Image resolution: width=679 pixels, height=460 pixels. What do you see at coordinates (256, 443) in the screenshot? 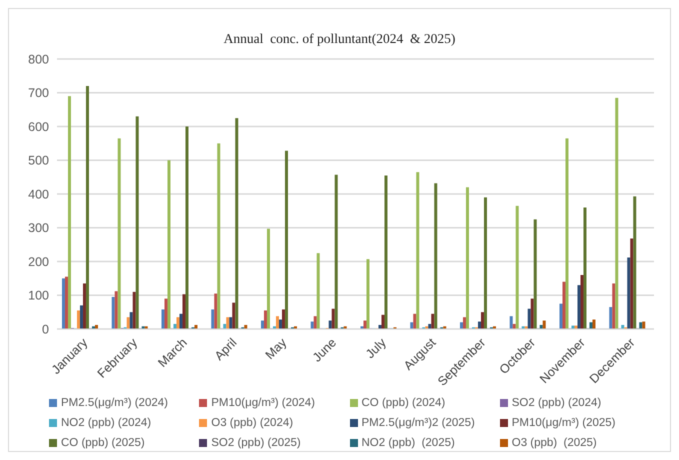
I see `legend-label: SO2 (ppb) (2025)` at bounding box center [256, 443].